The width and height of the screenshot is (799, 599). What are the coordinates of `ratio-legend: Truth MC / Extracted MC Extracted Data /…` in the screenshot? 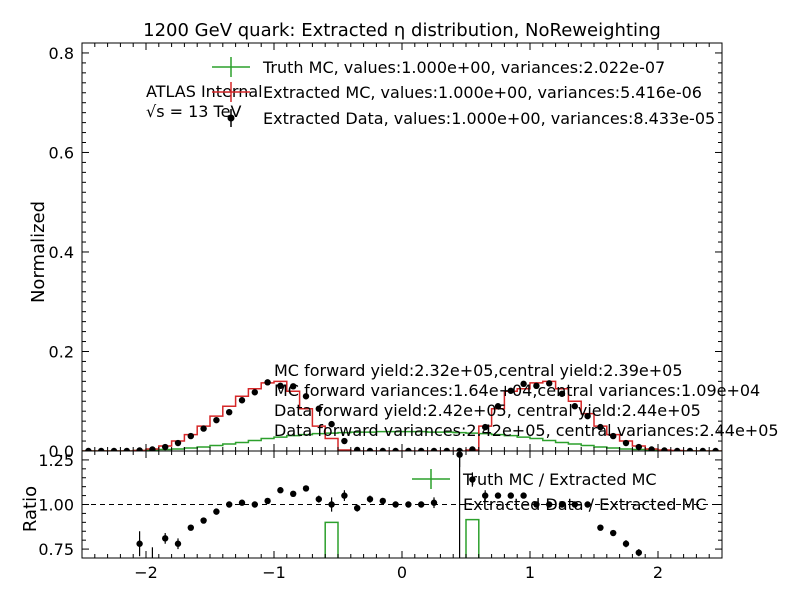 It's located at (559, 491).